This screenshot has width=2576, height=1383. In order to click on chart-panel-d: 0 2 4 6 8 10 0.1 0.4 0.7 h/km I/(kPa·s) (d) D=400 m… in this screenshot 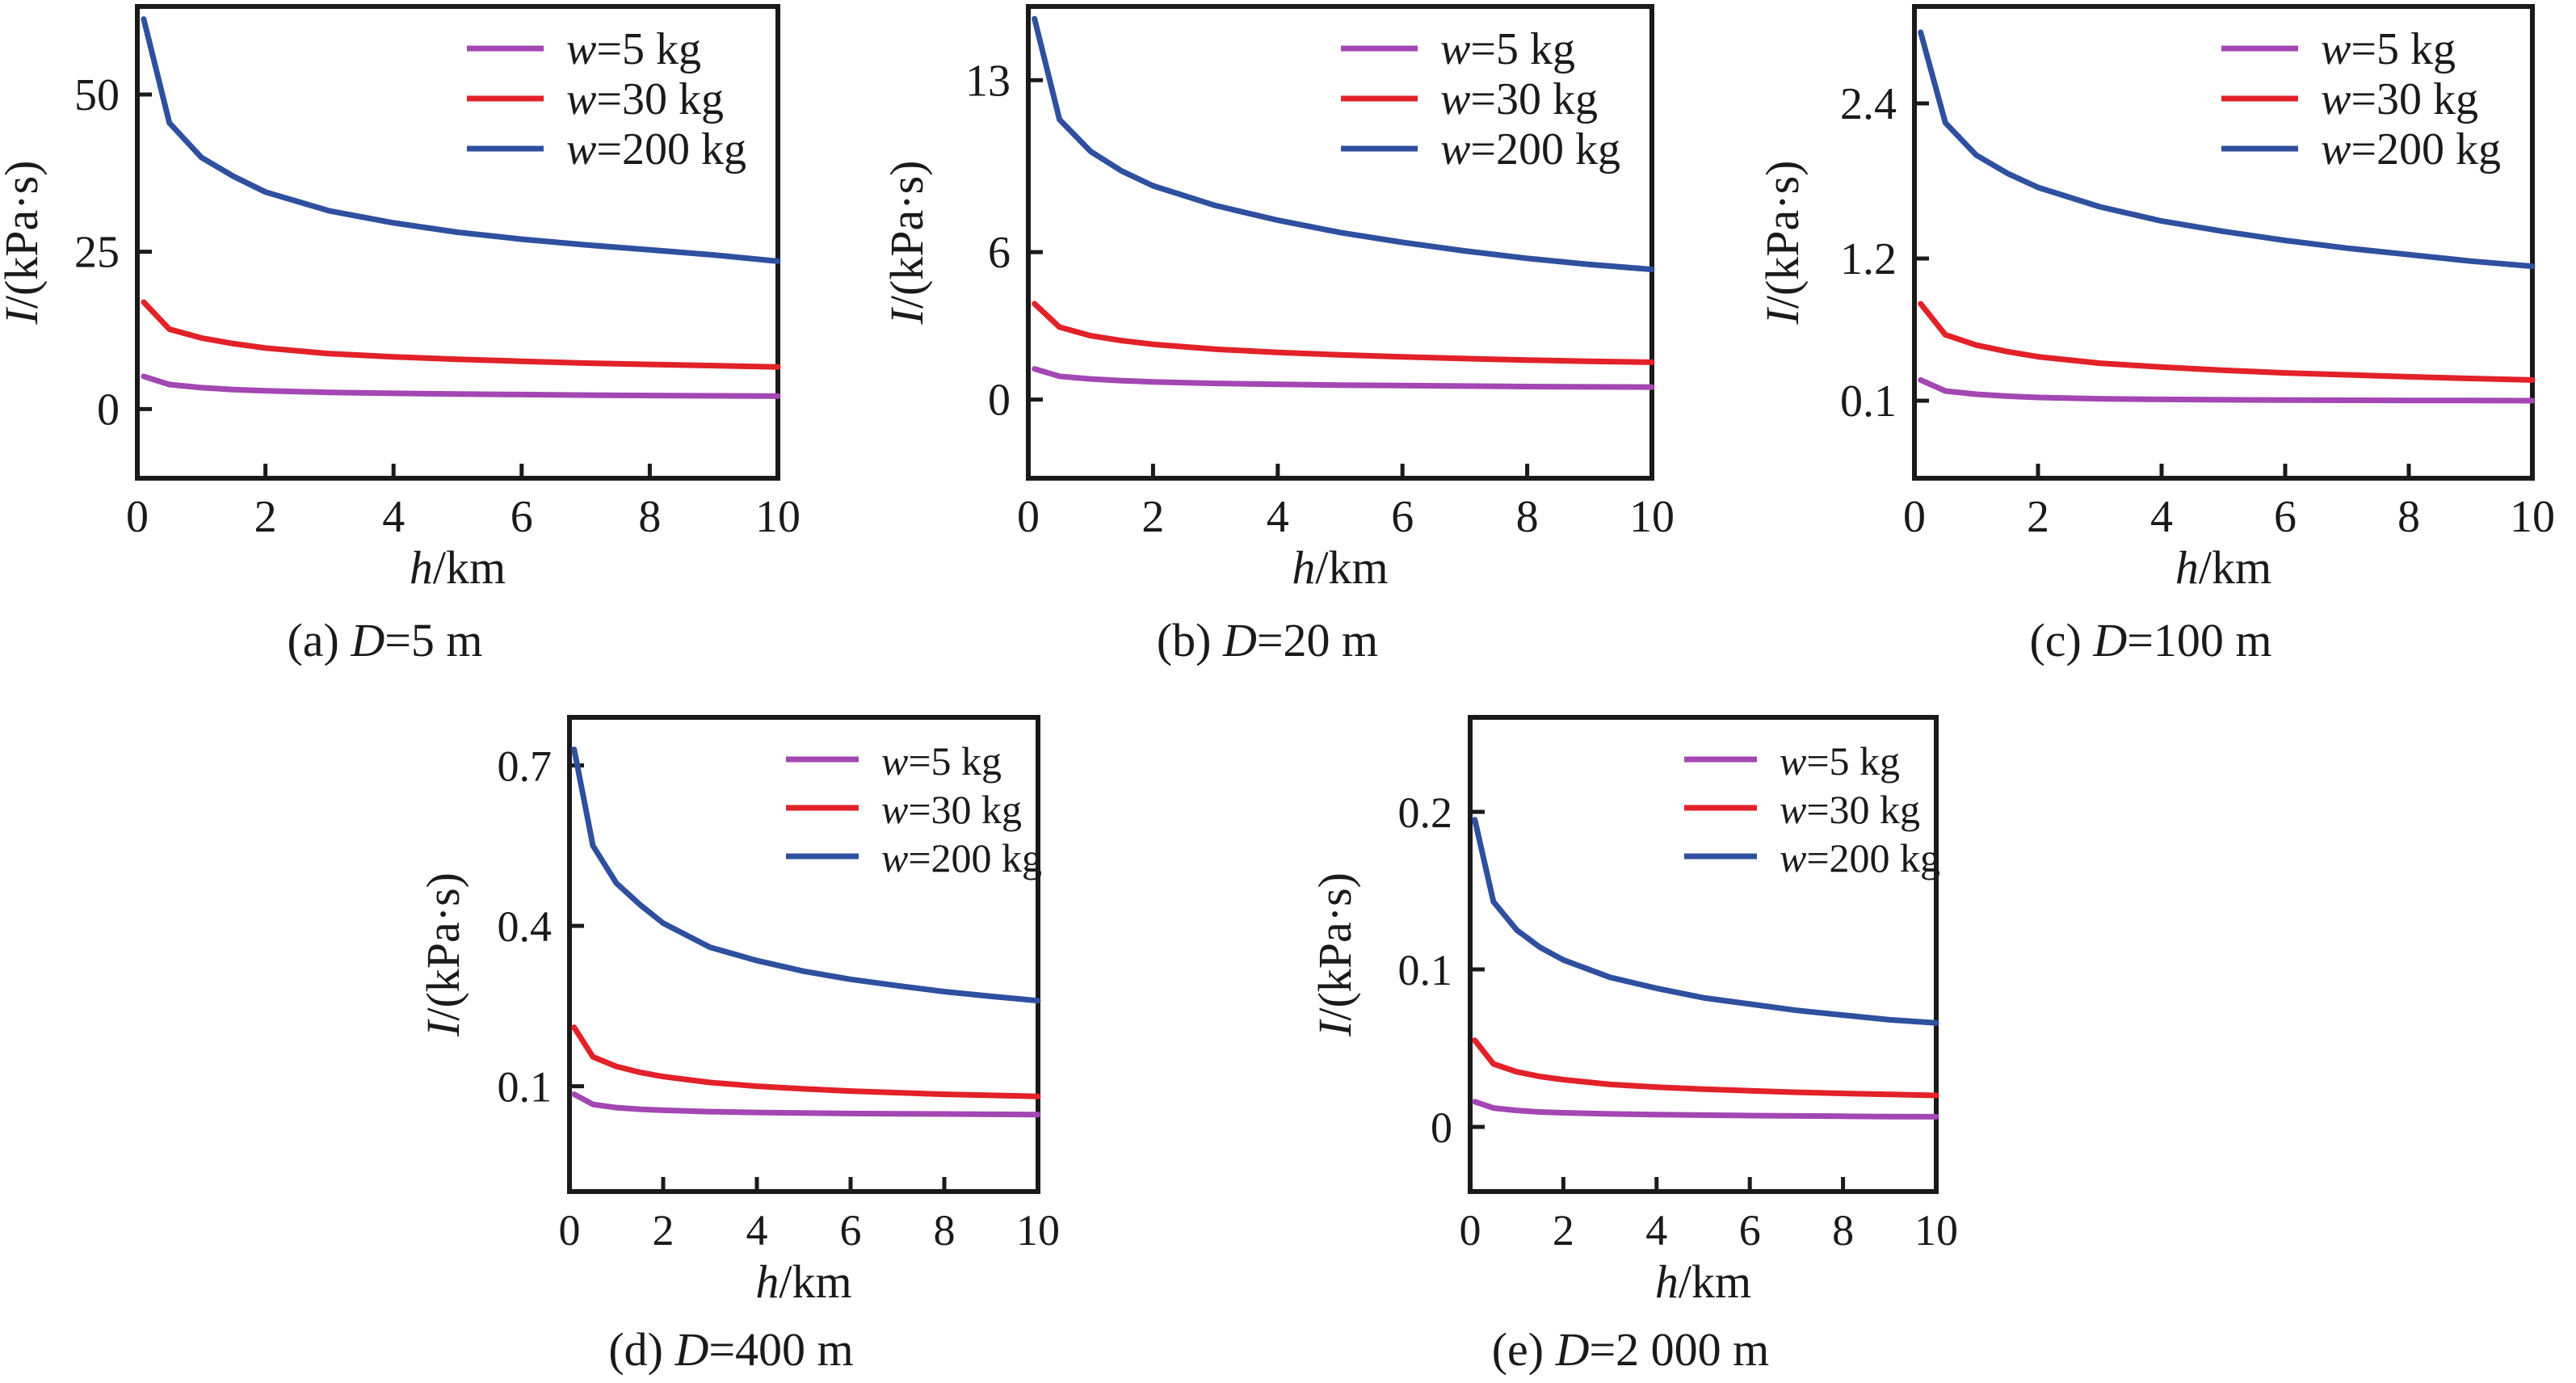, I will do `click(738, 1046)`.